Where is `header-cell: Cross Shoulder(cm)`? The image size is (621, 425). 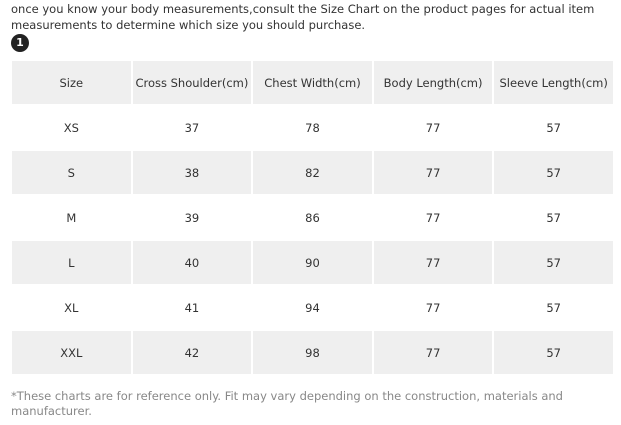 header-cell: Cross Shoulder(cm) is located at coordinates (192, 82).